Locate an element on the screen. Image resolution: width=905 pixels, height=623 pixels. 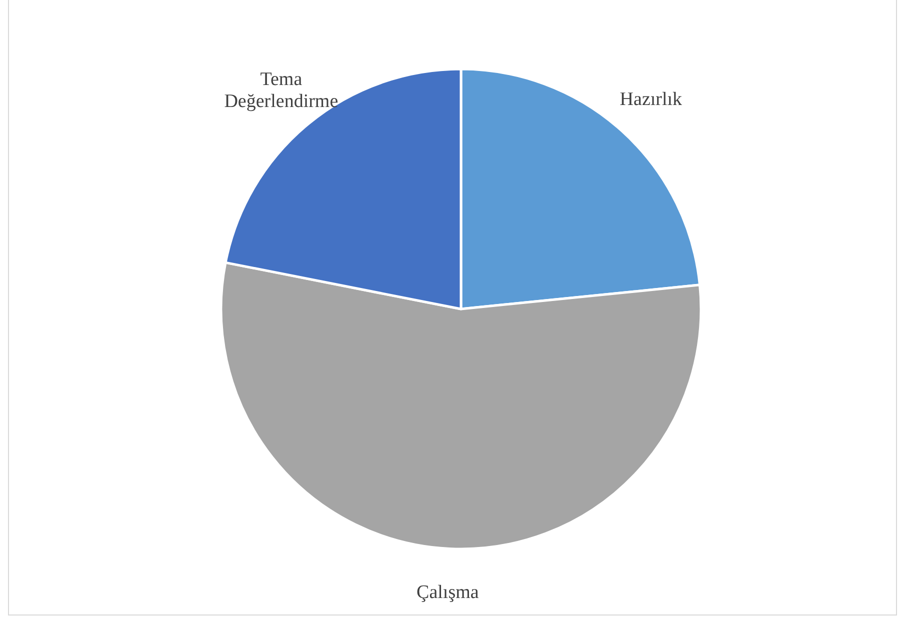
slice-label: Hazırlık is located at coordinates (651, 99).